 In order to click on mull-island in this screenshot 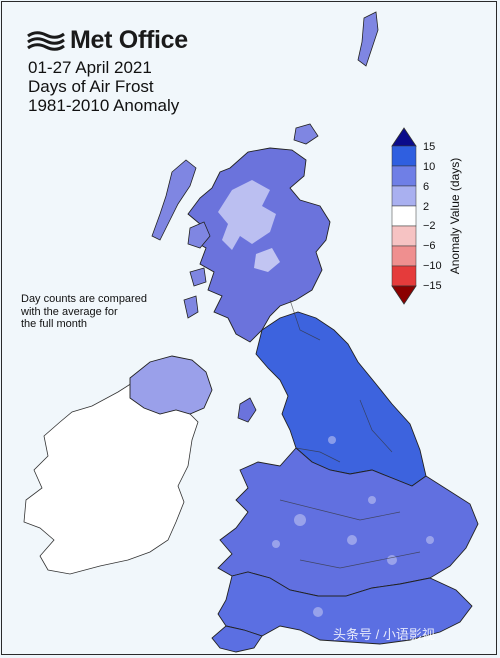, I will do `click(198, 277)`.